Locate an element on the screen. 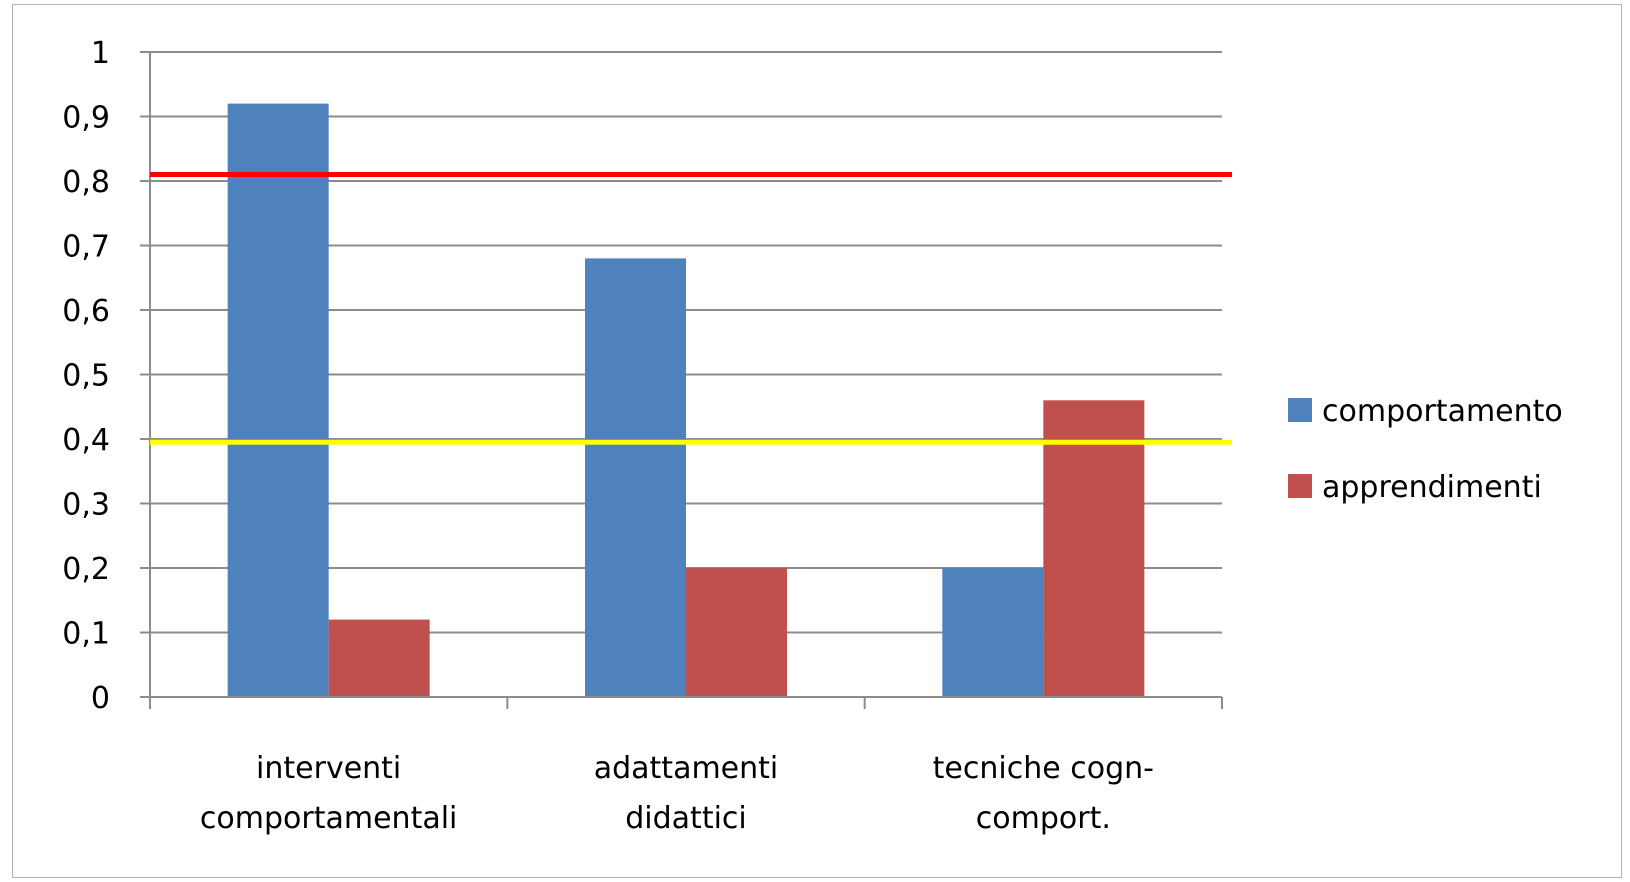 The height and width of the screenshot is (882, 1630). y-tick-label: 0,6 is located at coordinates (86, 311).